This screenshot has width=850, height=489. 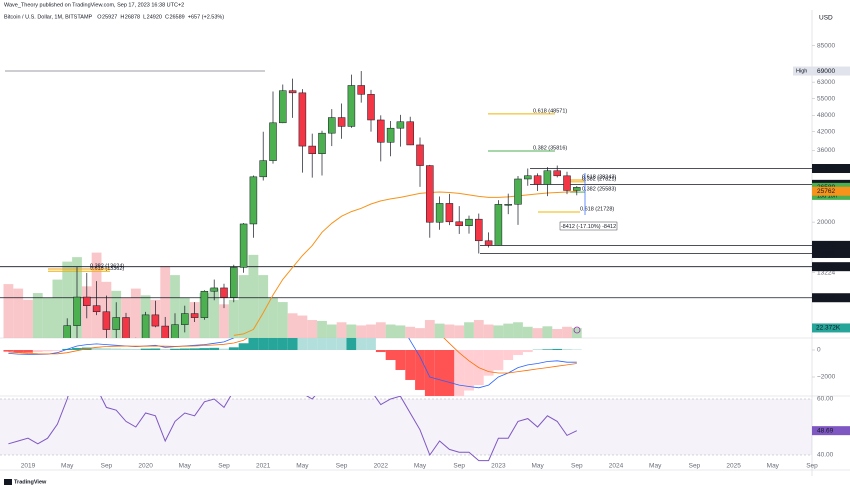 I want to click on x-tick-label: 2025, so click(x=733, y=466).